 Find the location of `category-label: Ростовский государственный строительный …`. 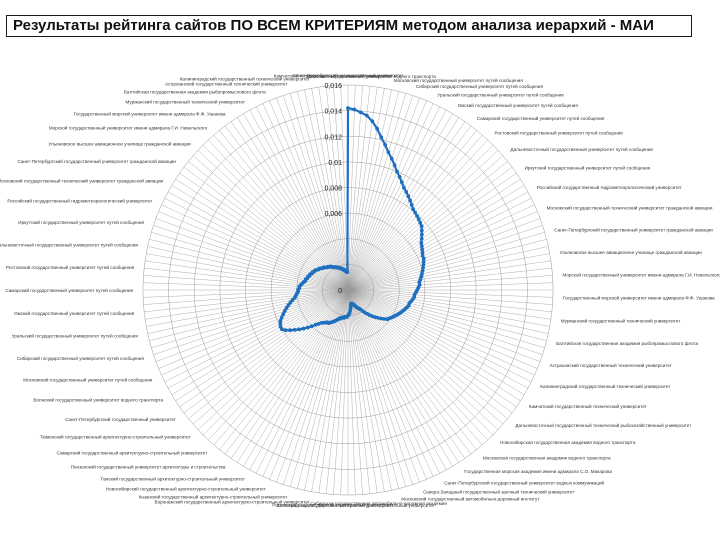

category-label: Ростовский государственный строительный … is located at coordinates (333, 505).